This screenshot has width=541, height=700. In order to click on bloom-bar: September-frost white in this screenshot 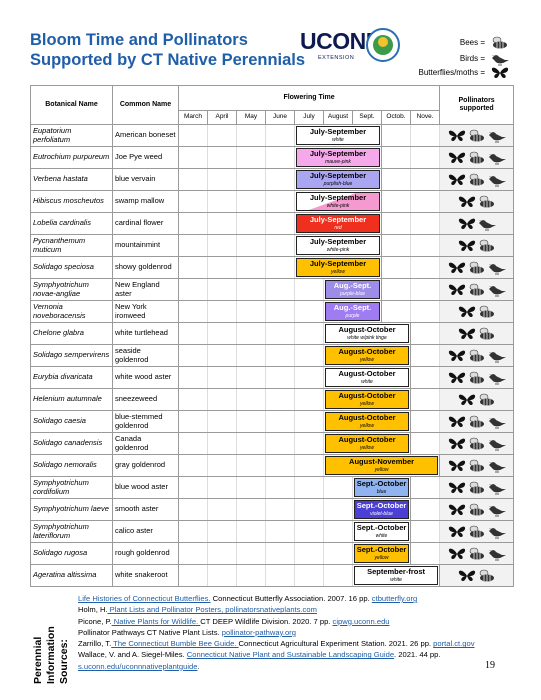, I will do `click(396, 575)`.